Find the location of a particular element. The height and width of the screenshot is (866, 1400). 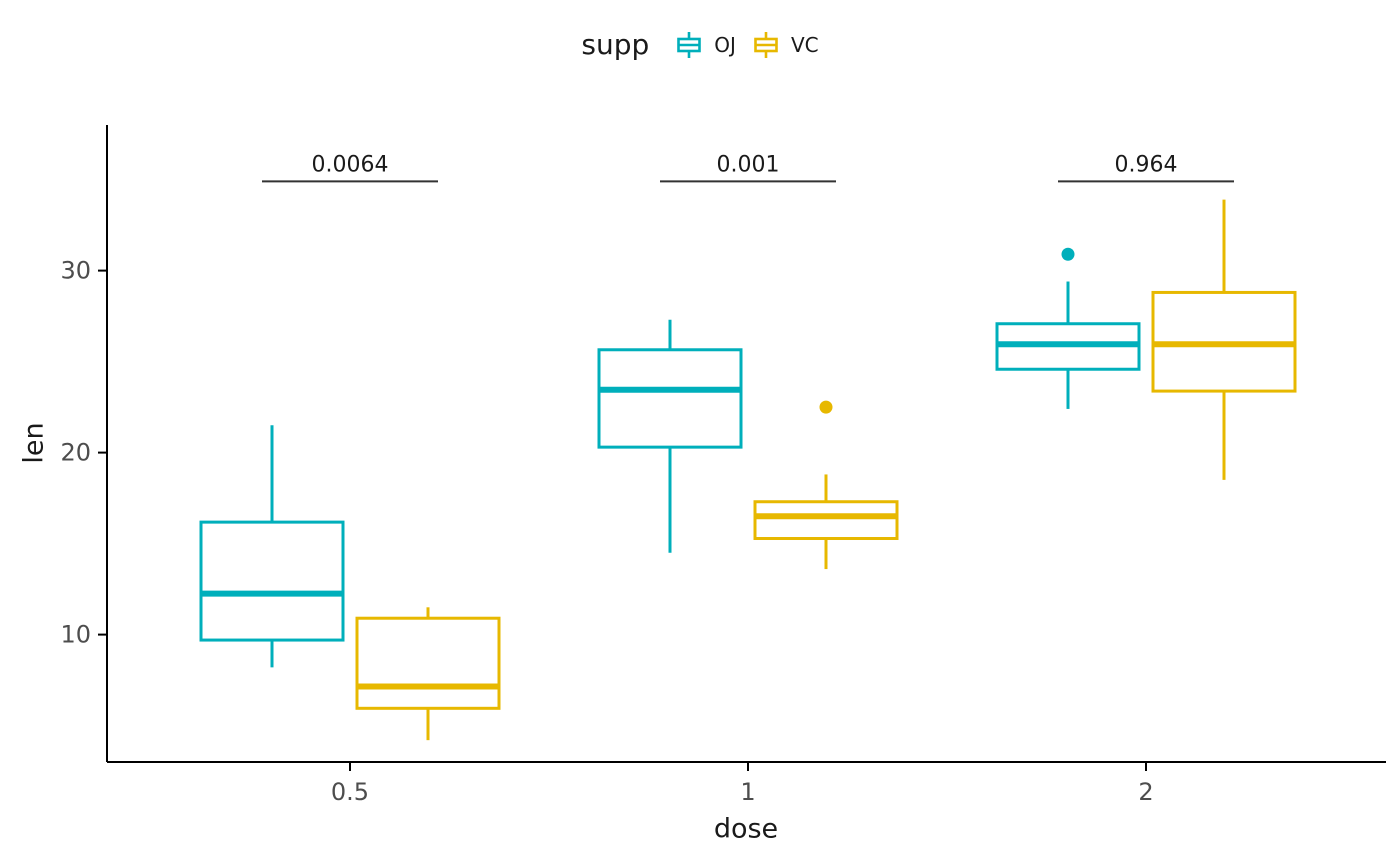

legend-item-oj: OJ is located at coordinates (704, 45).